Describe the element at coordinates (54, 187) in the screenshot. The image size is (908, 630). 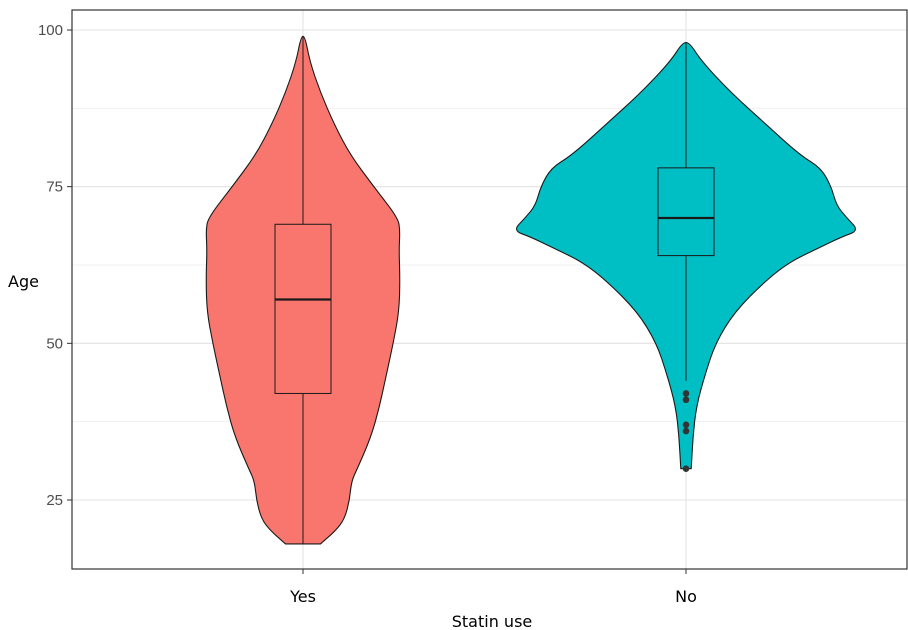
I see `y-tick-label: 75` at that location.